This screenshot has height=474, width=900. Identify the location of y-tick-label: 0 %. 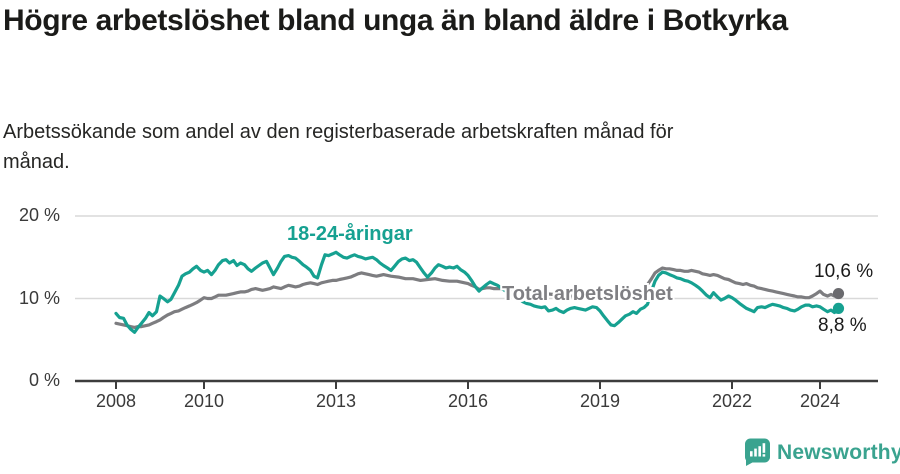
(44, 380).